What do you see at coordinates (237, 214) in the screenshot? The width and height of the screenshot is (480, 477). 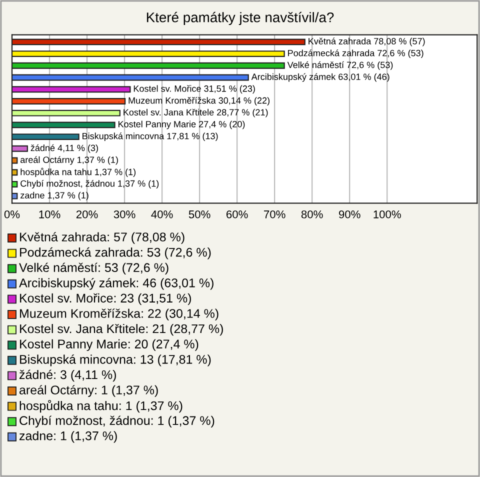 I see `x-tick-label: 60%` at bounding box center [237, 214].